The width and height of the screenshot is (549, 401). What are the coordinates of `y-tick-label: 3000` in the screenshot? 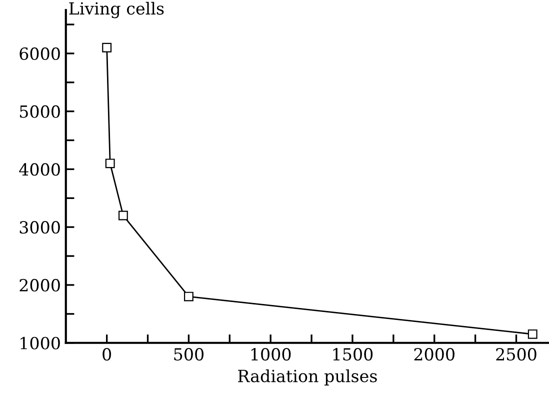 It's located at (40, 227).